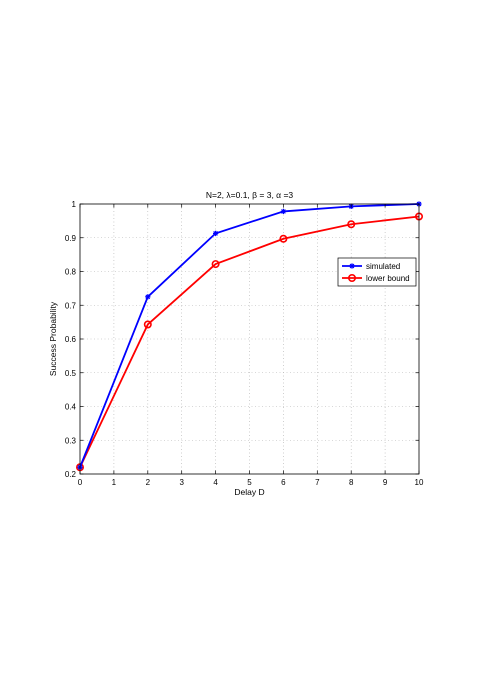  I want to click on legend-entry-0: simulated, so click(371, 266).